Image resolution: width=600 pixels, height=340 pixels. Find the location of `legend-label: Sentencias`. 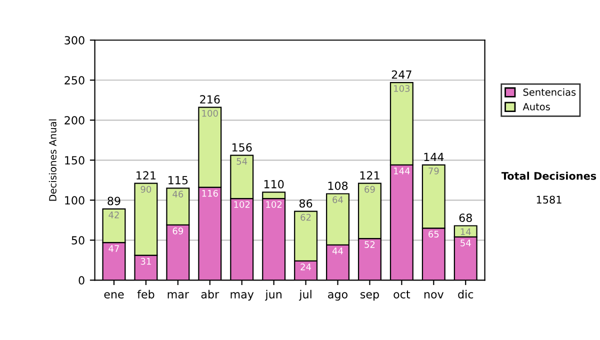

legend-label: Sentencias is located at coordinates (549, 92).